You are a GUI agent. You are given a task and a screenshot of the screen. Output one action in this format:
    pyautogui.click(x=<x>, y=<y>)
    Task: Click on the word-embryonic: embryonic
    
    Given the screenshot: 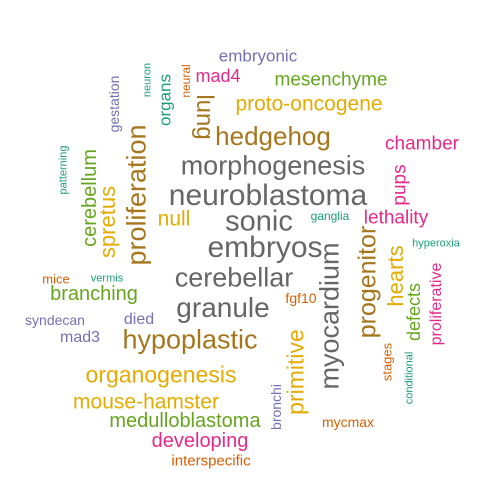 What is the action you would take?
    pyautogui.click(x=258, y=56)
    